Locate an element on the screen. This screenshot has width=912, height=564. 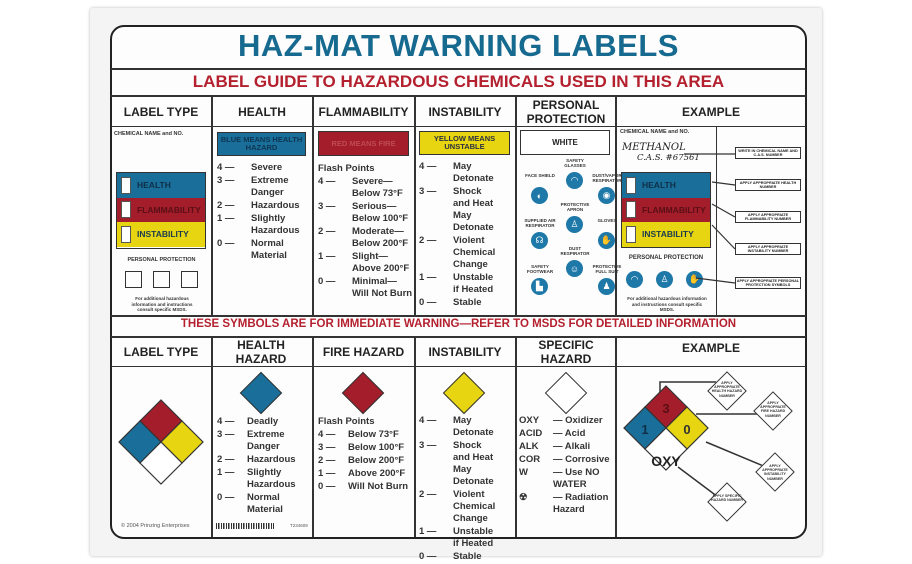
gloves-icon: ✋ is located at coordinates (694, 279).